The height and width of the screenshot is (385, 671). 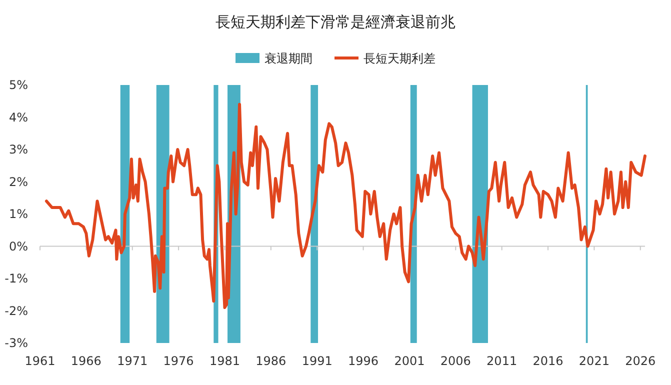 What do you see at coordinates (640, 361) in the screenshot?
I see `x-tick-label: 2026` at bounding box center [640, 361].